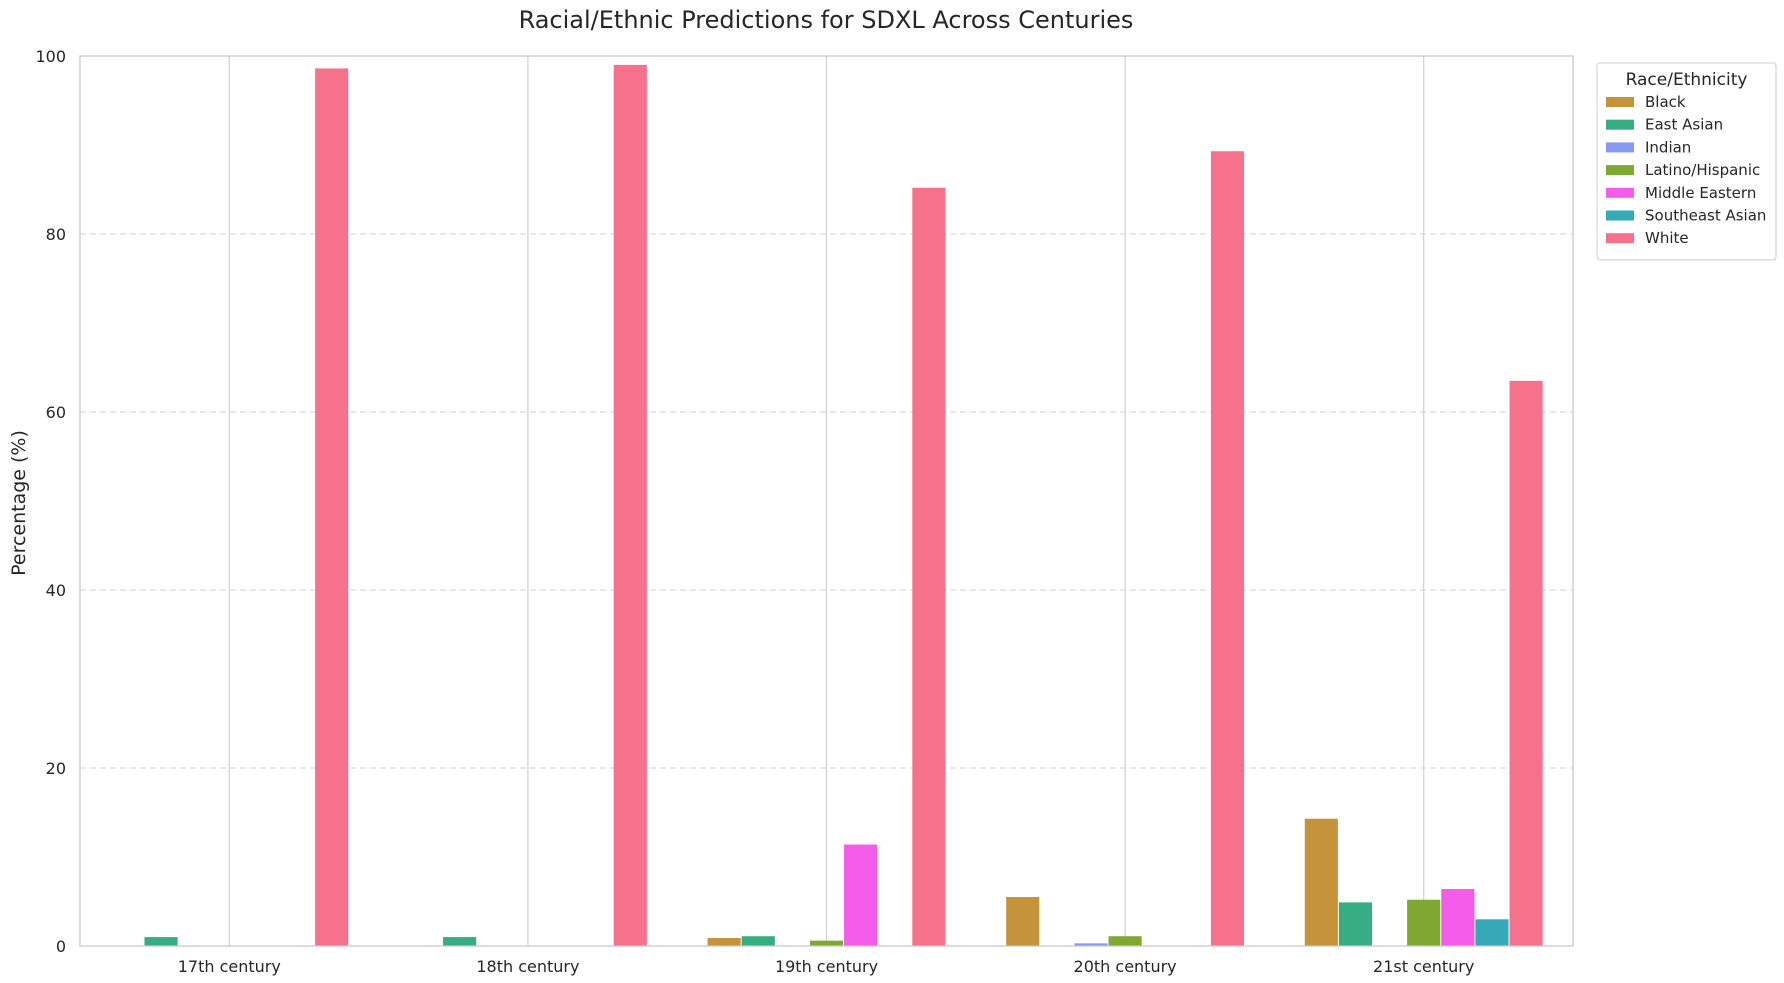  Describe the element at coordinates (50, 56) in the screenshot. I see `y-tick-label: 100` at that location.